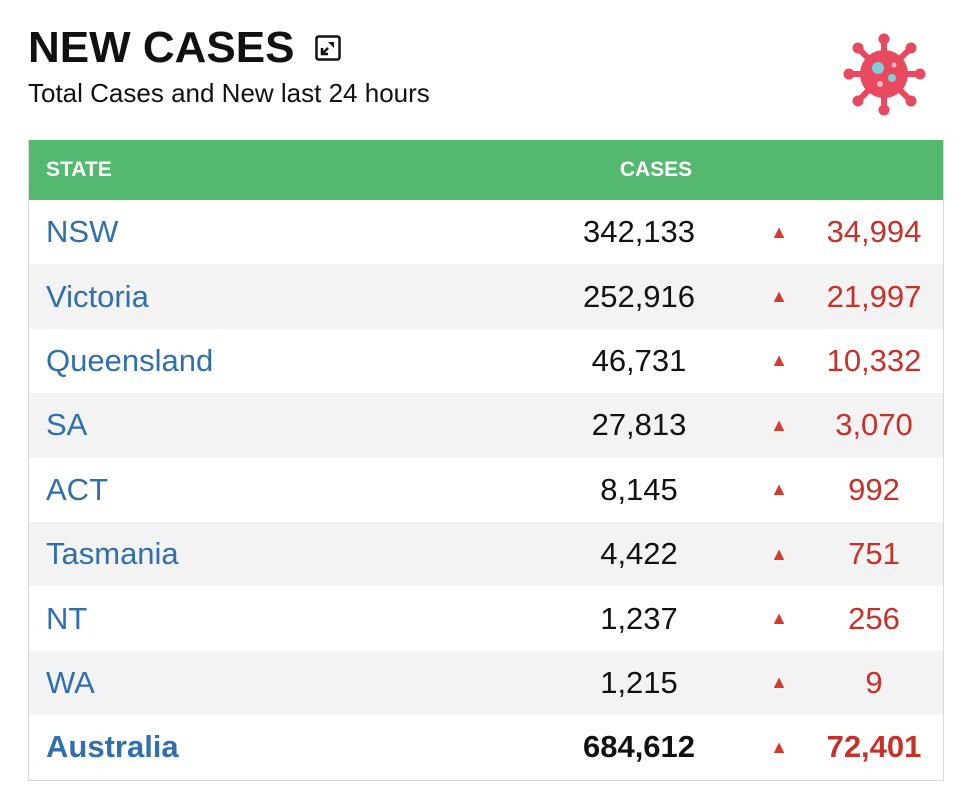 The width and height of the screenshot is (958, 800). What do you see at coordinates (639, 296) in the screenshot?
I see `total-cases: 252,916` at bounding box center [639, 296].